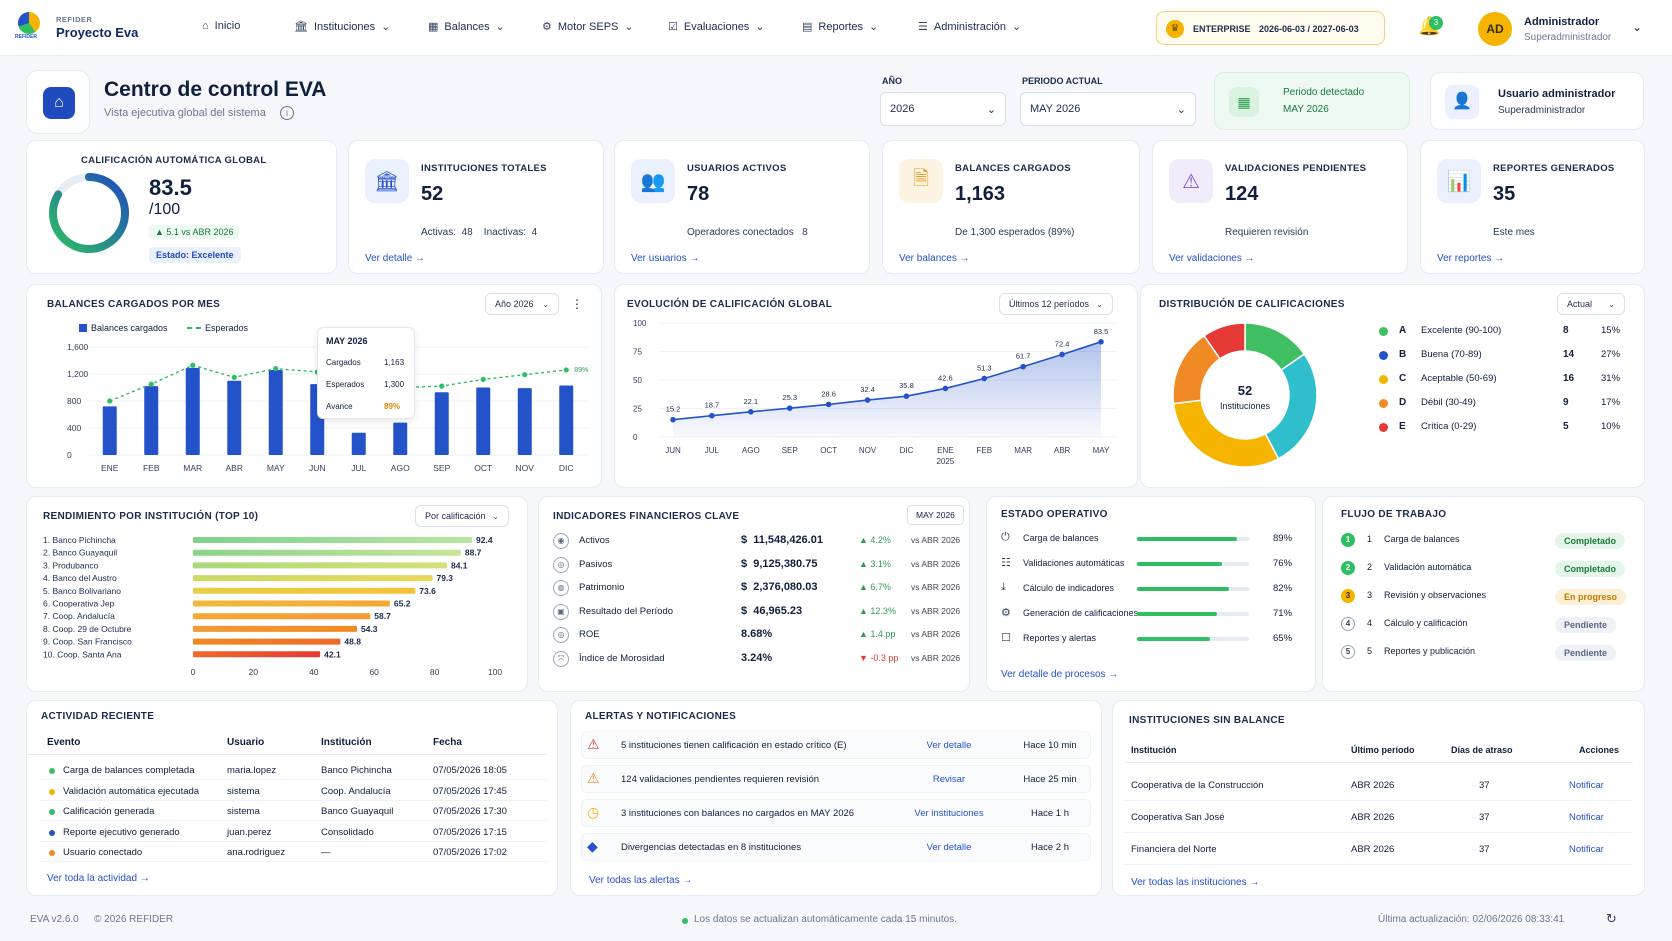 The image size is (1672, 941). What do you see at coordinates (1270, 28) in the screenshot?
I see `license-badge: ♛ ENTERPRISE 2026-06-03 / 2027-06-03` at bounding box center [1270, 28].